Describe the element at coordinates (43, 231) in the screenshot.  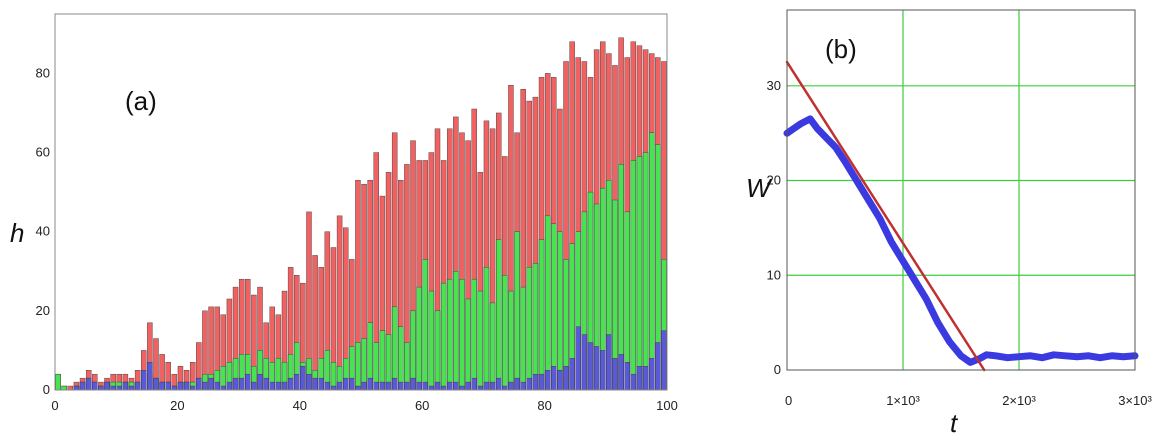
I see `y-tick-label: 40` at that location.